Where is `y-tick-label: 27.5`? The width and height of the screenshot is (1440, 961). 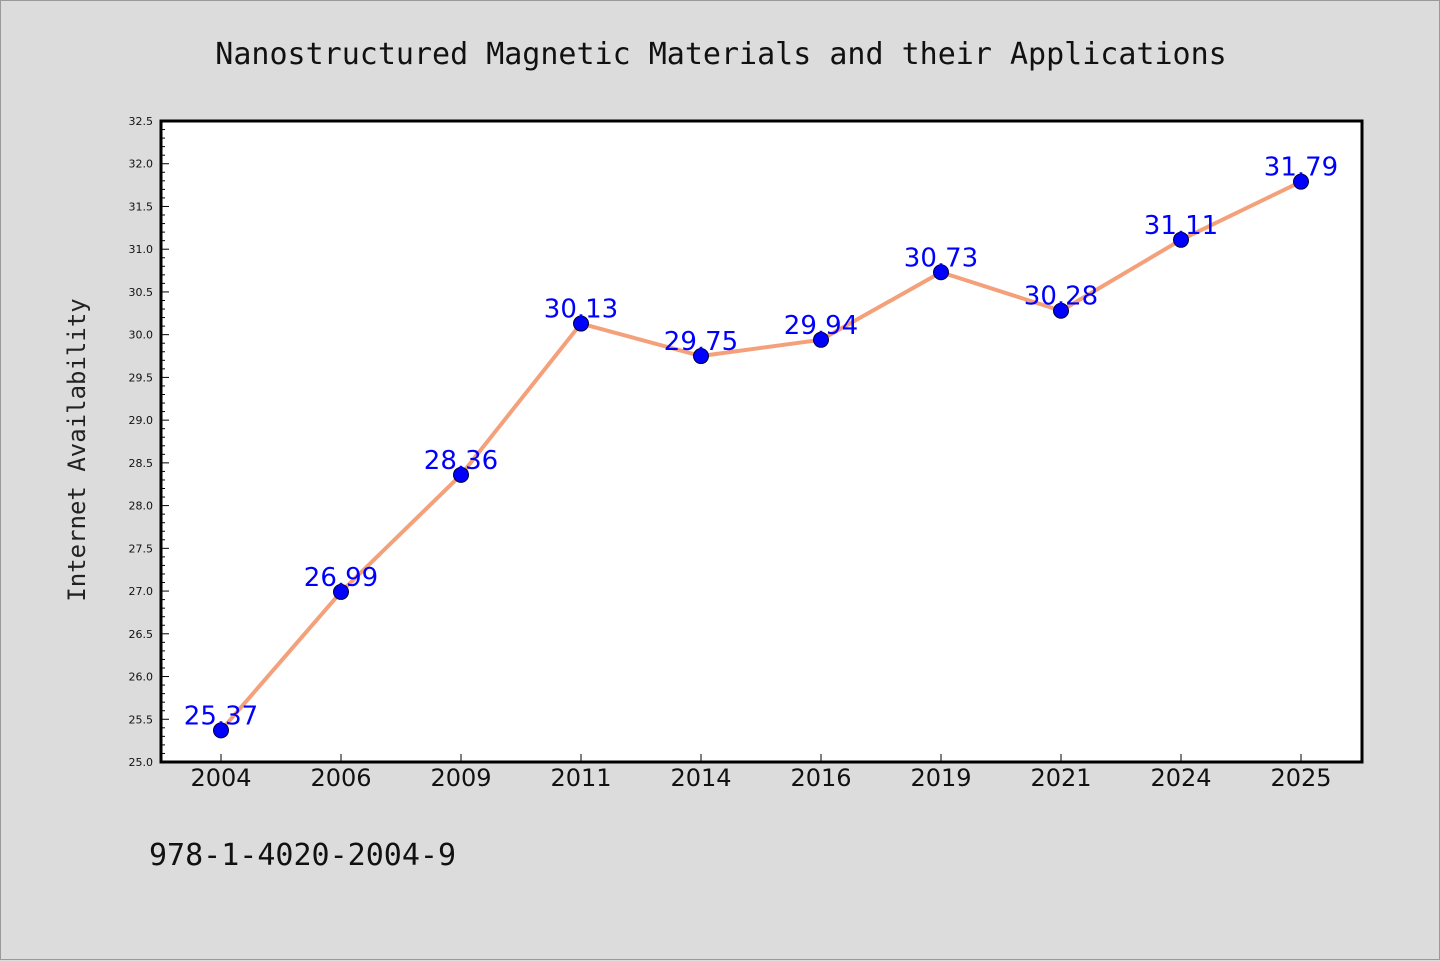 y-tick-label: 27.5 is located at coordinates (141, 548).